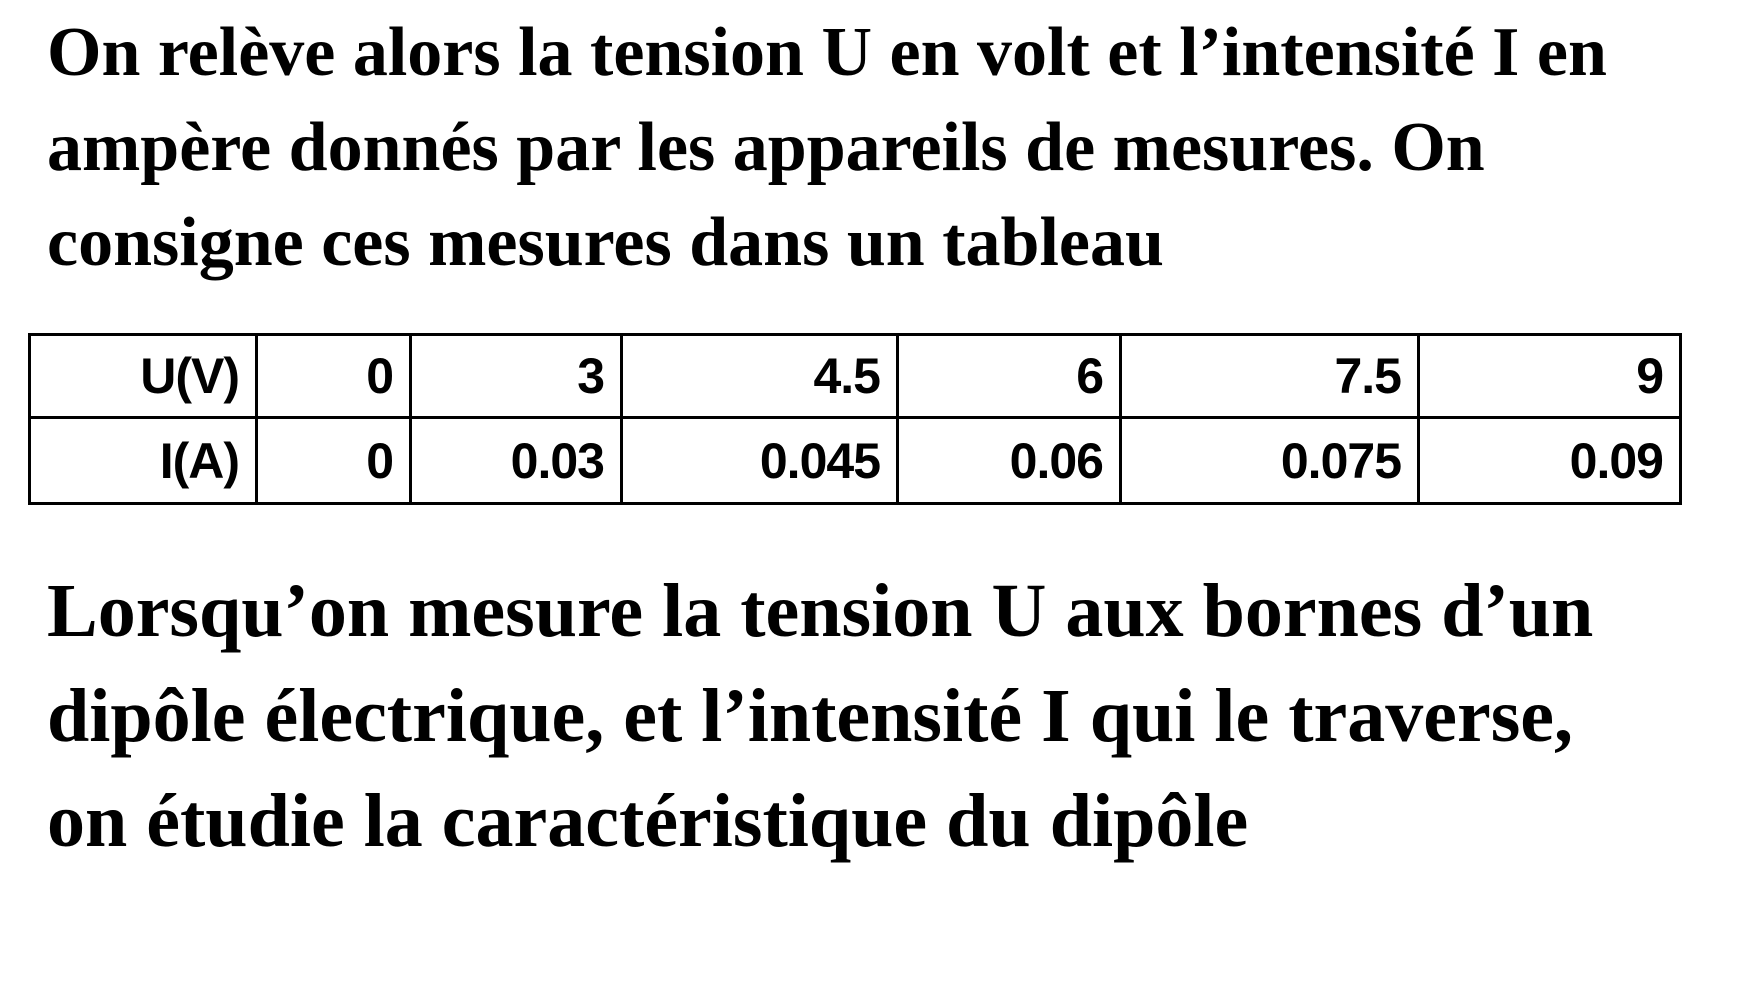 This screenshot has height=988, width=1757. Describe the element at coordinates (759, 460) in the screenshot. I see `current-value: 0.045` at that location.